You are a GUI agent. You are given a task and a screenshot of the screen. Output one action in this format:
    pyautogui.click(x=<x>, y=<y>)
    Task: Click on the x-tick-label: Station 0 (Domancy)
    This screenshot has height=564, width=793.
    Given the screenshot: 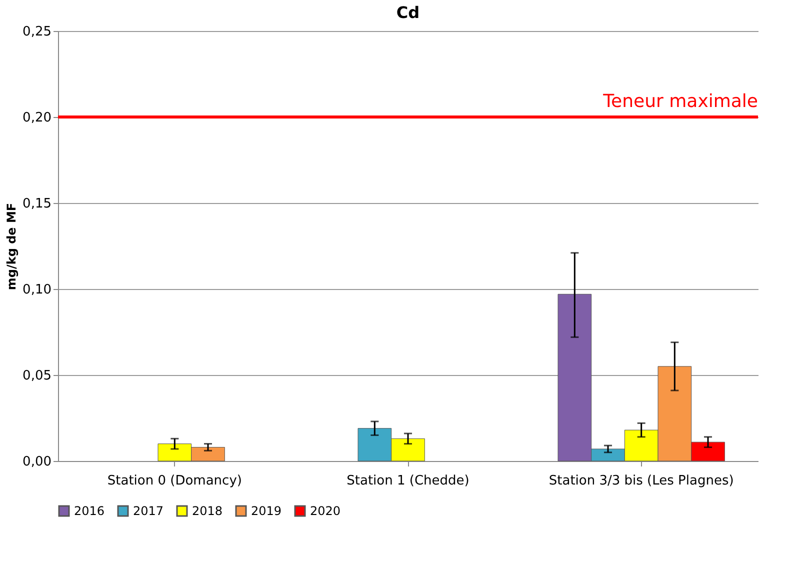 What is the action you would take?
    pyautogui.click(x=174, y=481)
    